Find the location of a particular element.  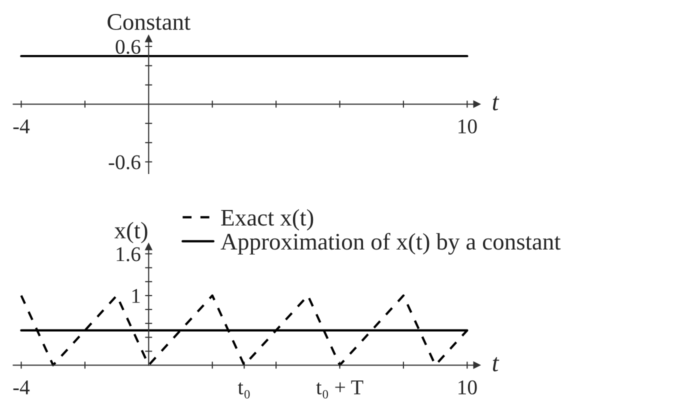

x-tick-label: t₀ + T is located at coordinates (340, 389).